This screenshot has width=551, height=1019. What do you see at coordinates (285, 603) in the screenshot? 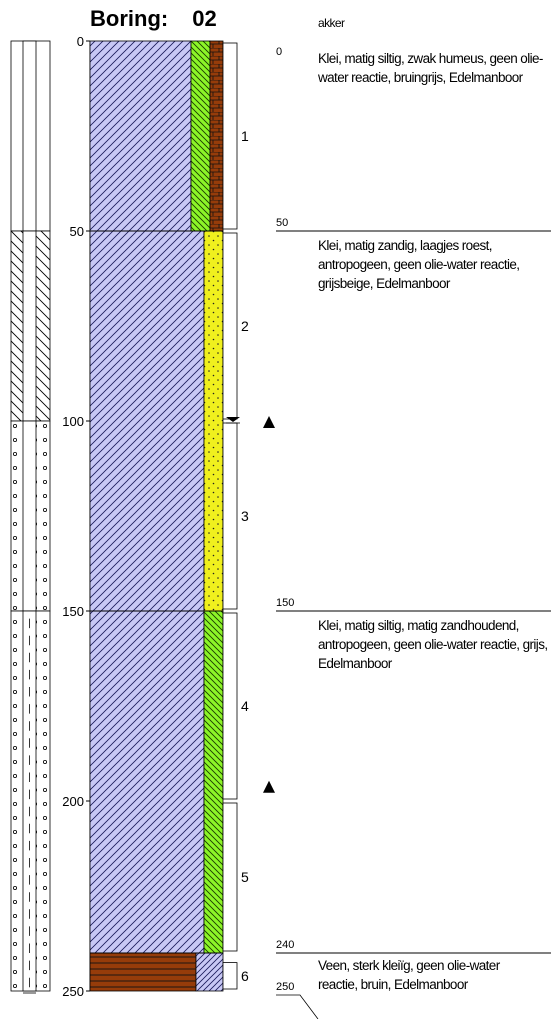
I see `depth-mark-label: 150` at bounding box center [285, 603].